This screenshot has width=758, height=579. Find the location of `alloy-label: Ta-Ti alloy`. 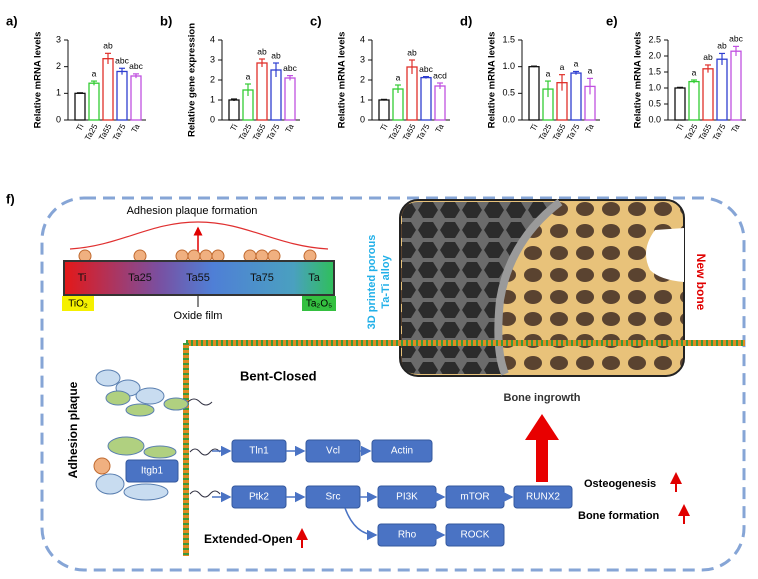

alloy-label: Ta-Ti alloy is located at coordinates (386, 281).